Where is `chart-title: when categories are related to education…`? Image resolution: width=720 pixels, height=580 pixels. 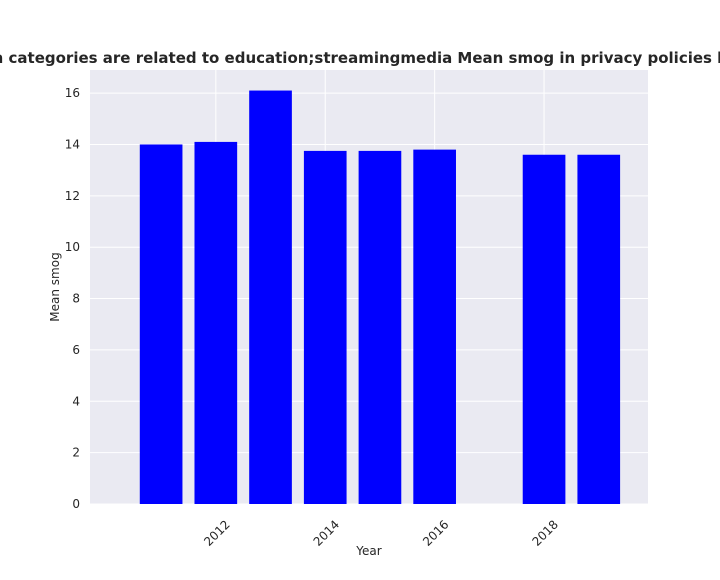 chart-title: when categories are related to education… is located at coordinates (360, 58).